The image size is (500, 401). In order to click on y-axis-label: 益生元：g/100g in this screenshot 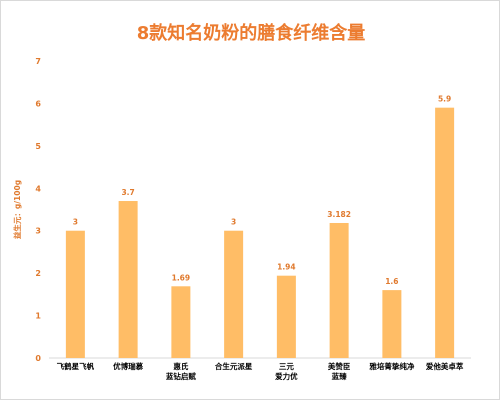, I will do `click(17, 209)`.